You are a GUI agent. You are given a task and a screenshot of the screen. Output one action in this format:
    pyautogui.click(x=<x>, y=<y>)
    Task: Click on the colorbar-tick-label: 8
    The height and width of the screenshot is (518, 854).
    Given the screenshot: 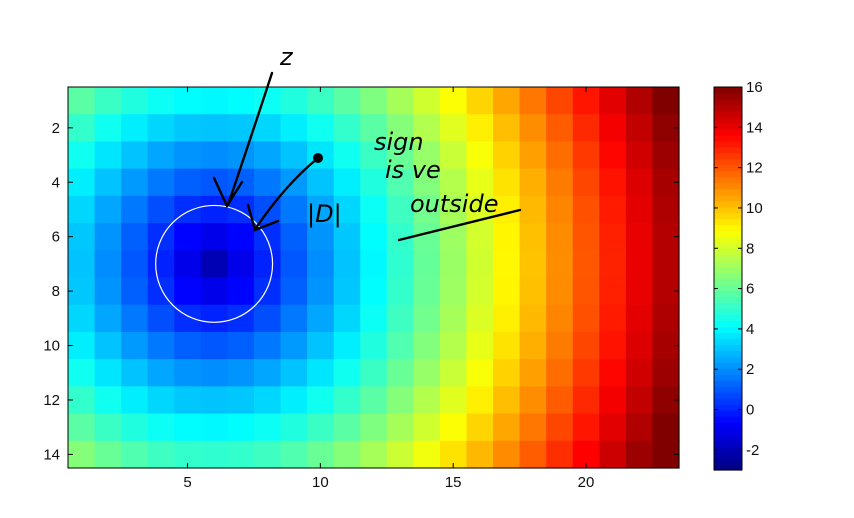 What is the action you would take?
    pyautogui.click(x=750, y=248)
    